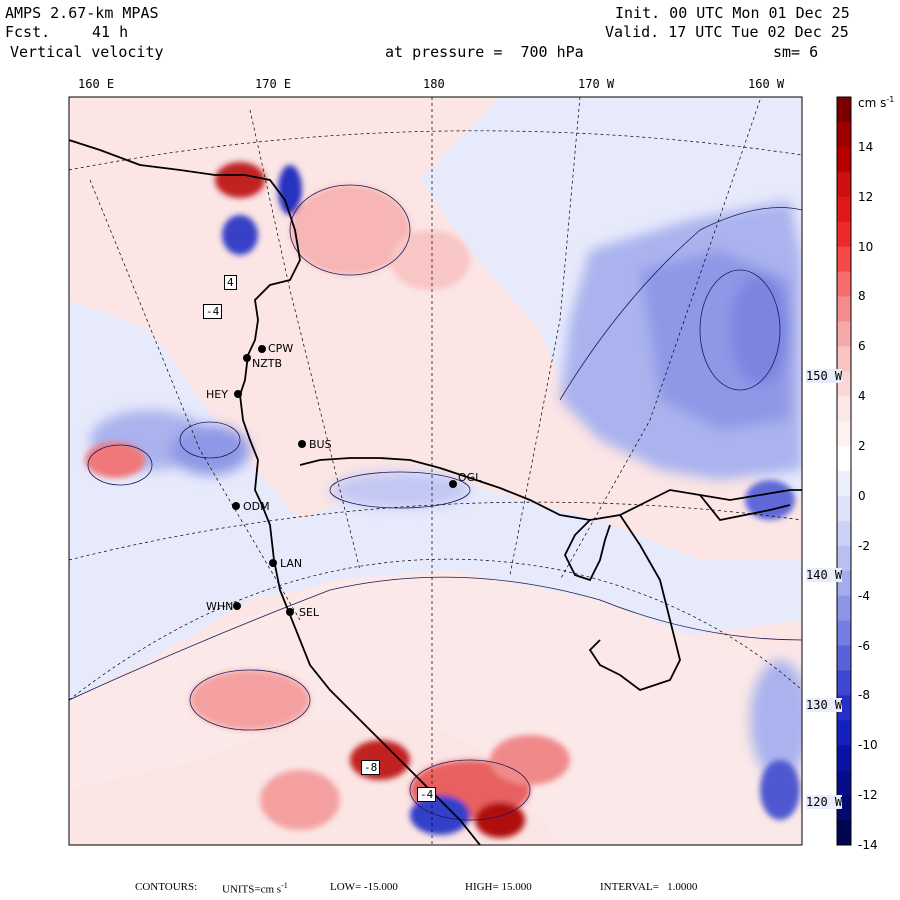 This screenshot has height=900, width=900. What do you see at coordinates (267, 363) in the screenshot?
I see `station-nztb: NZTB` at bounding box center [267, 363].